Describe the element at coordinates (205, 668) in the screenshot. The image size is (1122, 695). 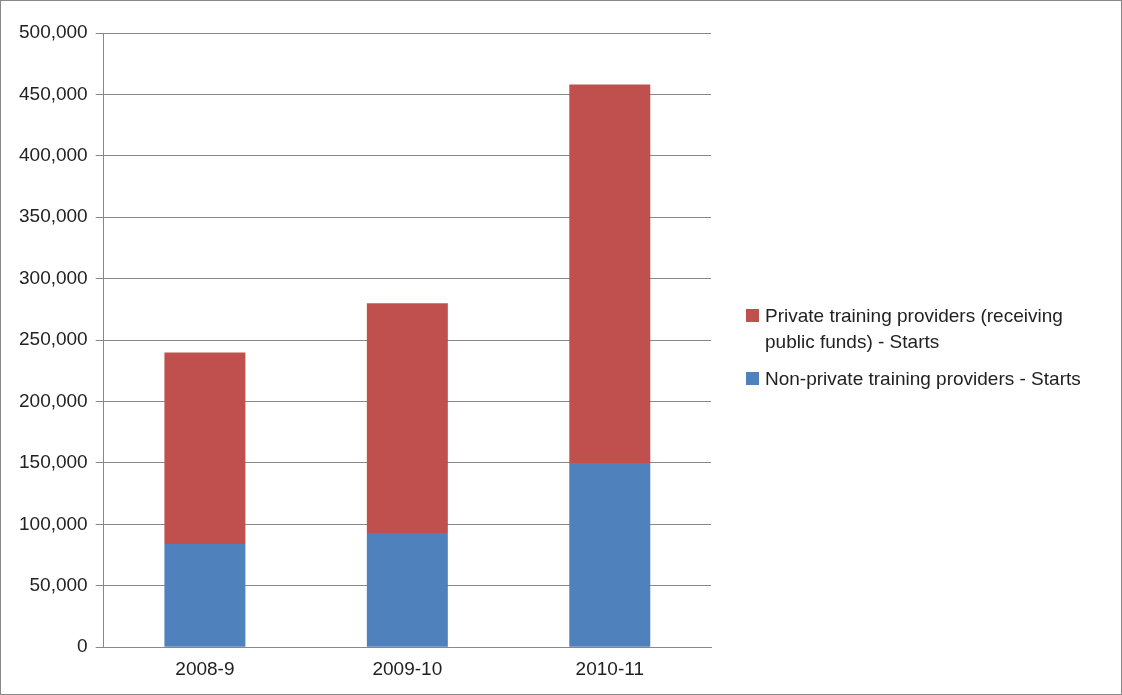
I see `x-tick-label: 2008-9` at that location.